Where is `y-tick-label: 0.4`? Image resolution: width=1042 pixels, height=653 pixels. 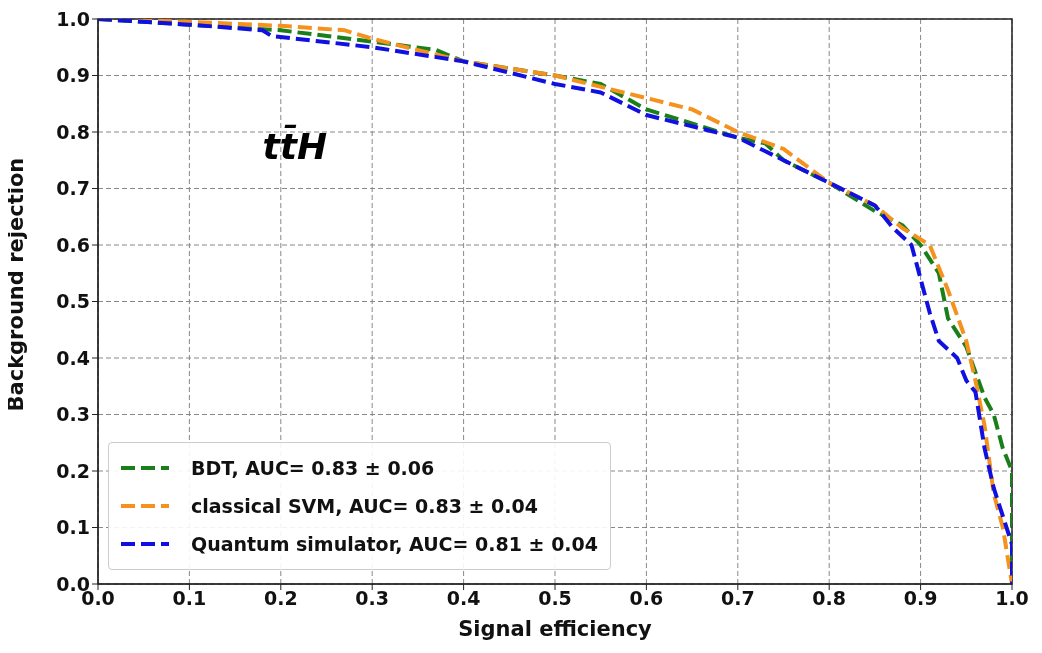 y-tick-label: 0.4 is located at coordinates (73, 357).